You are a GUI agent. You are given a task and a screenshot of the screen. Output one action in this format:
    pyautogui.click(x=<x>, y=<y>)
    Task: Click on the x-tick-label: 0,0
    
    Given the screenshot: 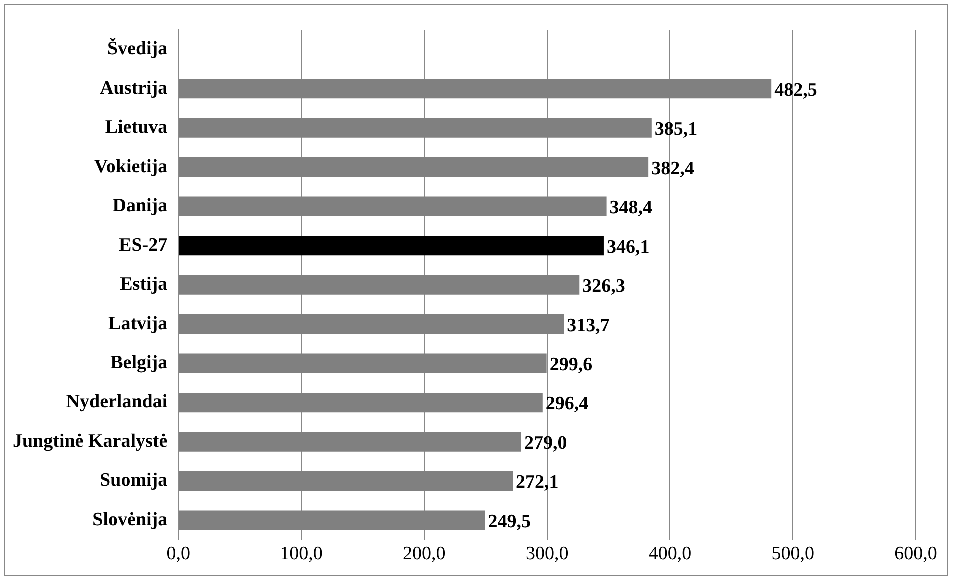 What is the action you would take?
    pyautogui.click(x=178, y=554)
    